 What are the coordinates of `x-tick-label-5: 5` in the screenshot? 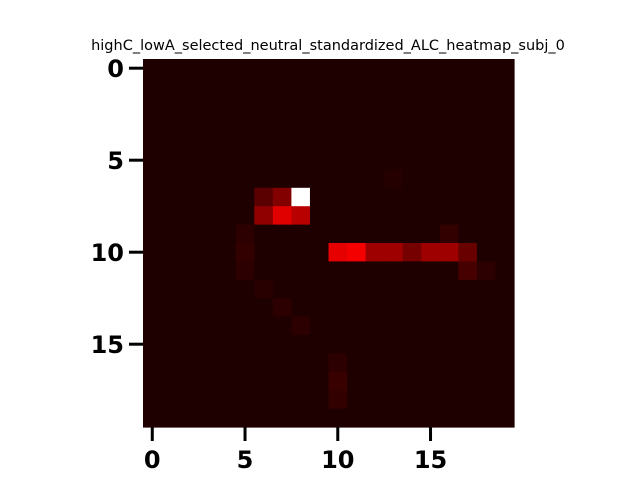 It's located at (245, 460).